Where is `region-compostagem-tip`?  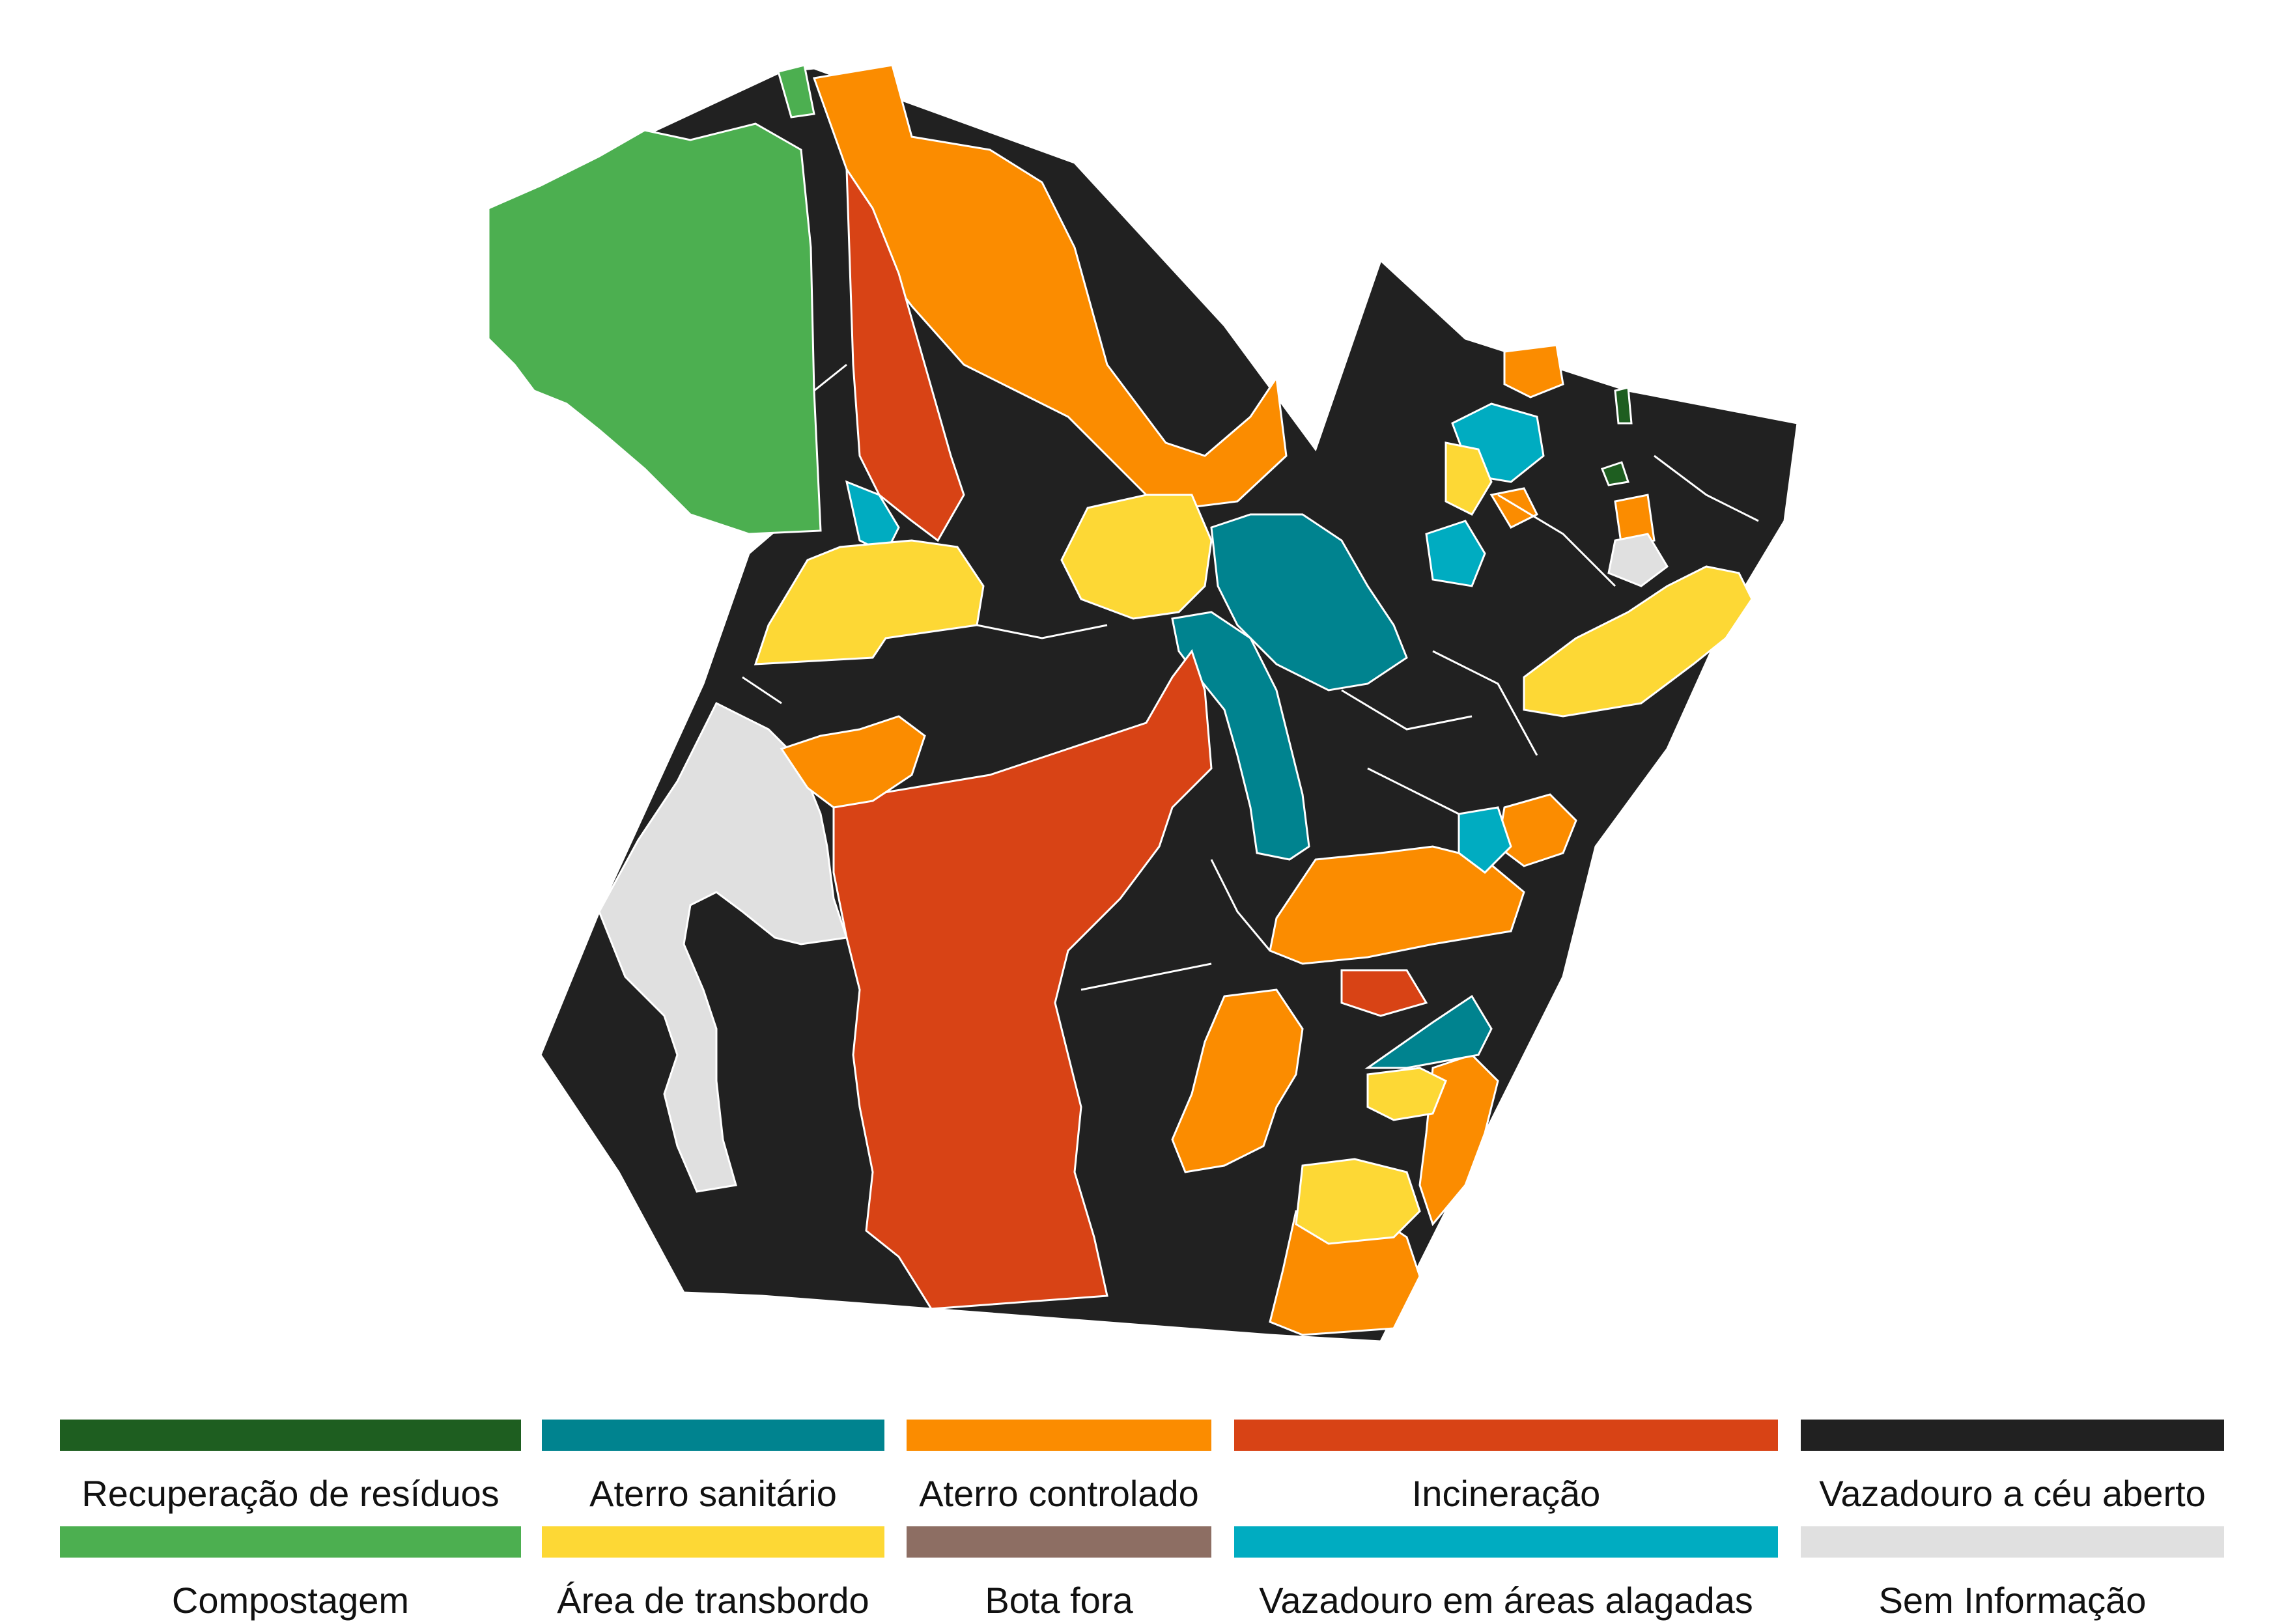 region-compostagem-tip is located at coordinates (796, 91).